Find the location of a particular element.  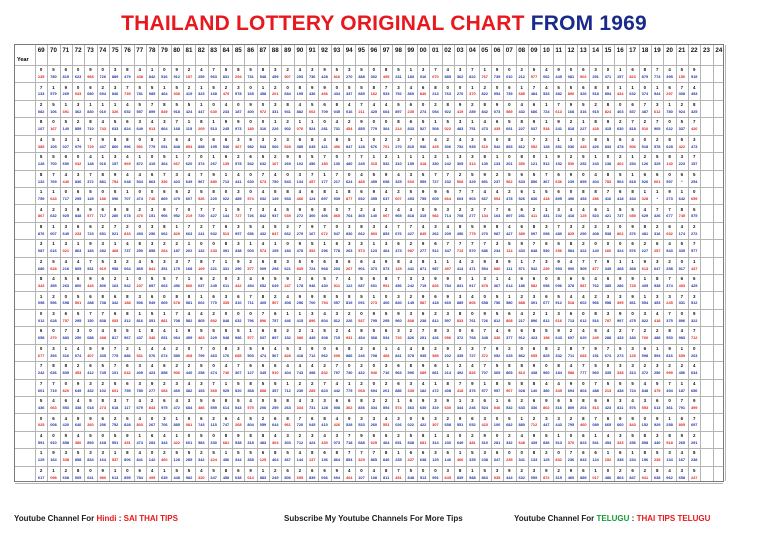

result-number: 755 is located at coordinates (127, 390).